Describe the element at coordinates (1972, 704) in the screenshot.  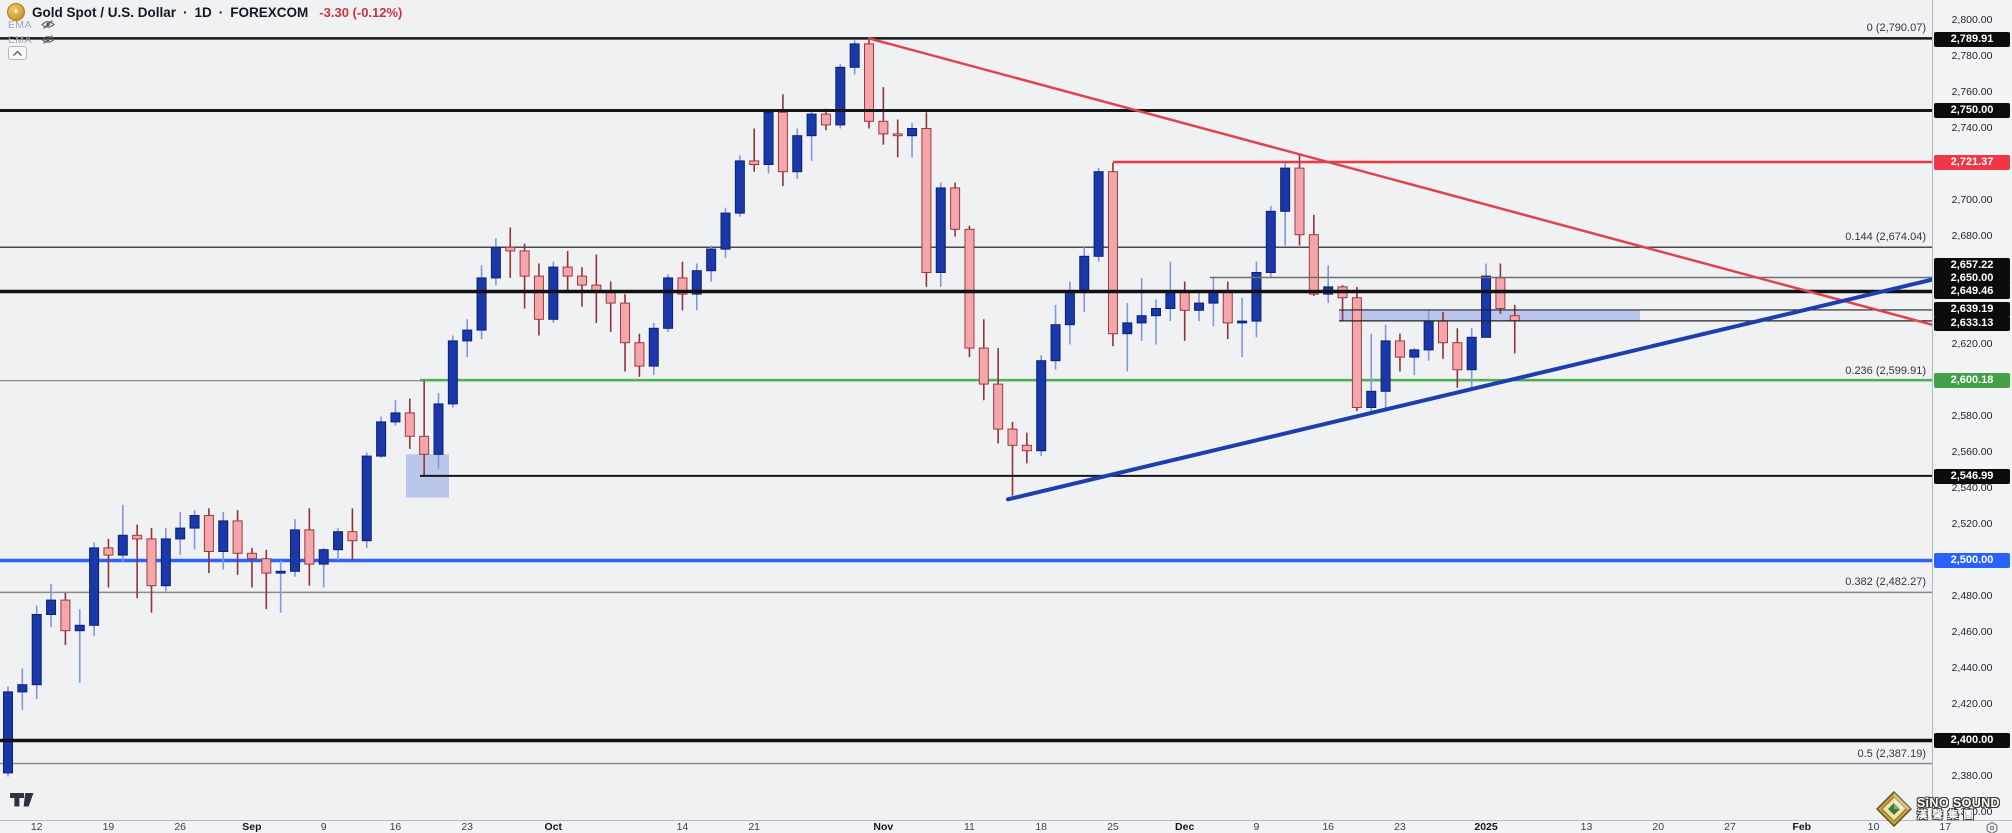
I see `y-axis-tick: 2,420.00` at that location.